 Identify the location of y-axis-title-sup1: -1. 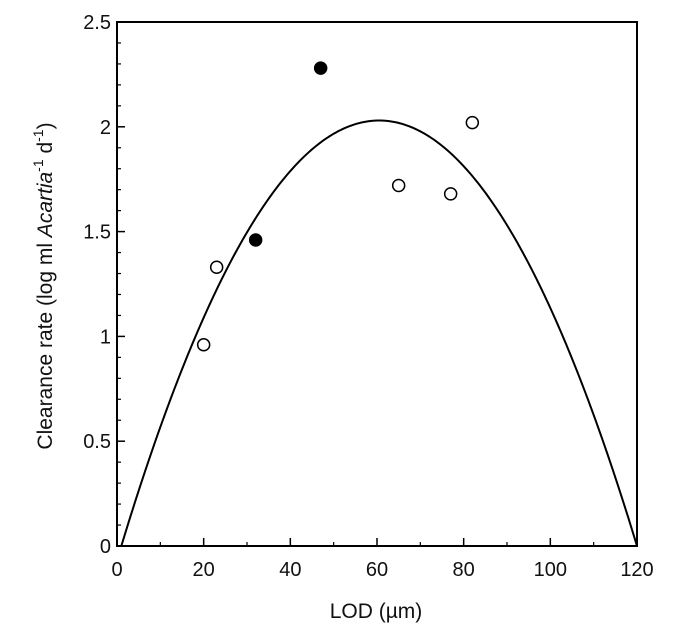
(38, 165).